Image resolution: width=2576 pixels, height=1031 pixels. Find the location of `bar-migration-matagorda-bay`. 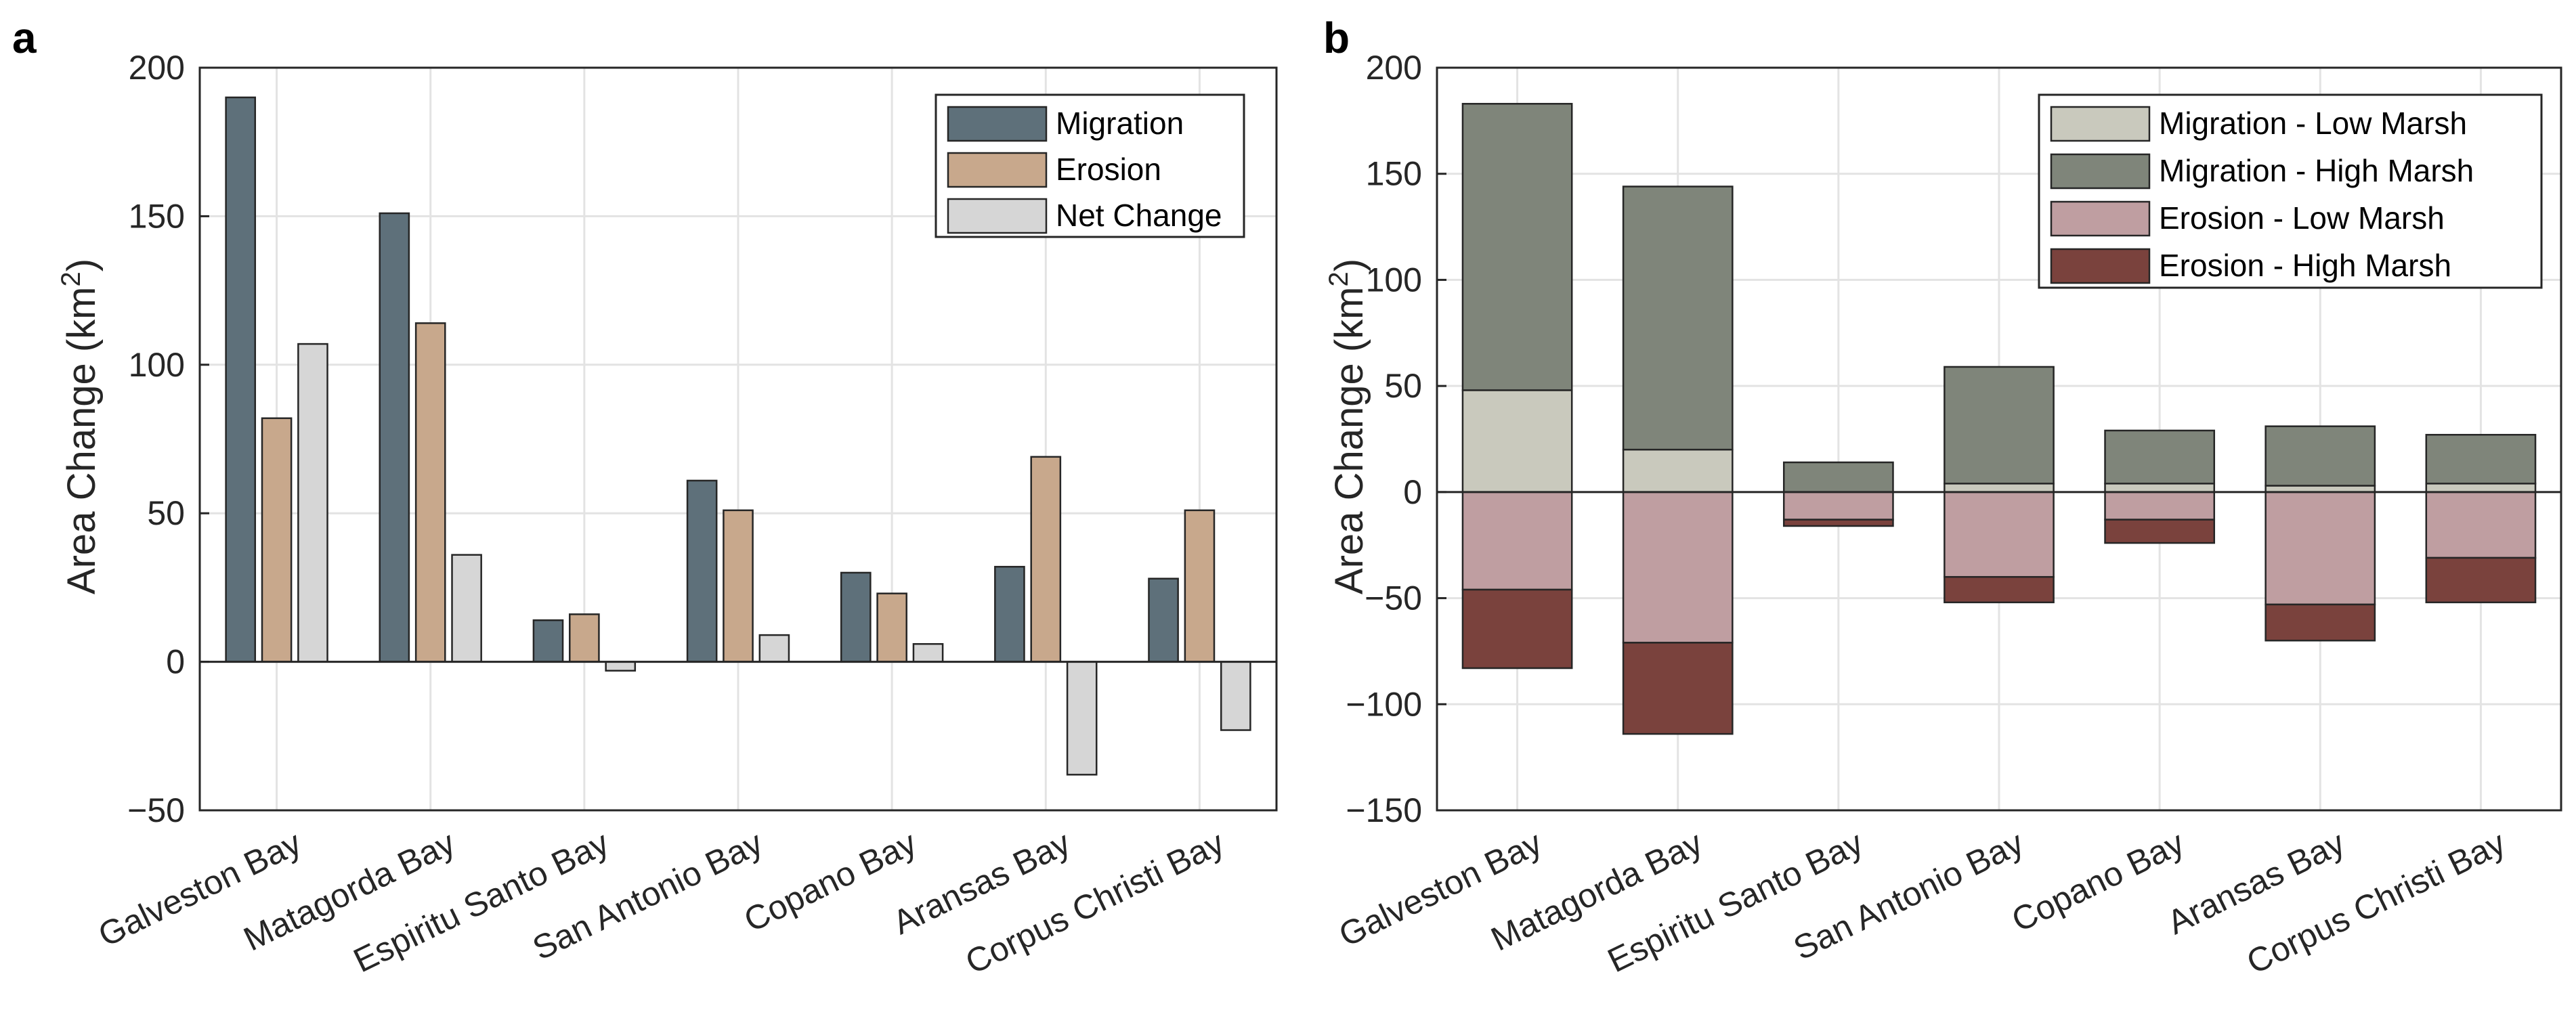

bar-migration-matagorda-bay is located at coordinates (394, 437).